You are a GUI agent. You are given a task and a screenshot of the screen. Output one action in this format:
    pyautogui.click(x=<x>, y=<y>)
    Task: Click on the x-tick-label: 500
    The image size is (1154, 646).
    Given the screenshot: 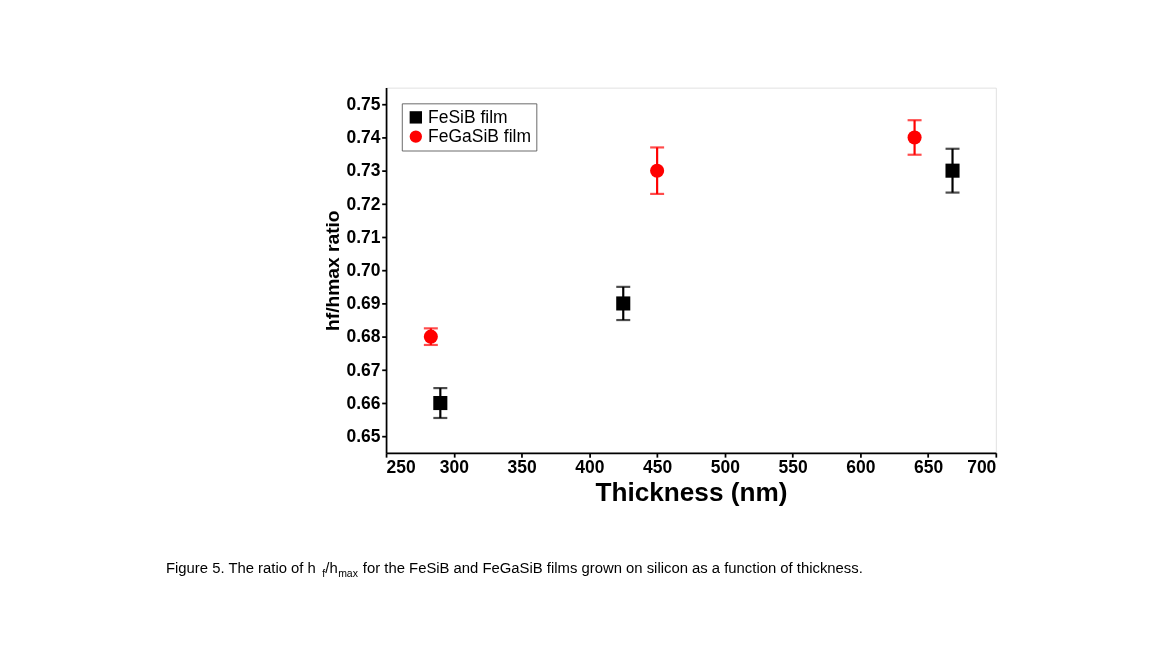 What is the action you would take?
    pyautogui.click(x=725, y=467)
    